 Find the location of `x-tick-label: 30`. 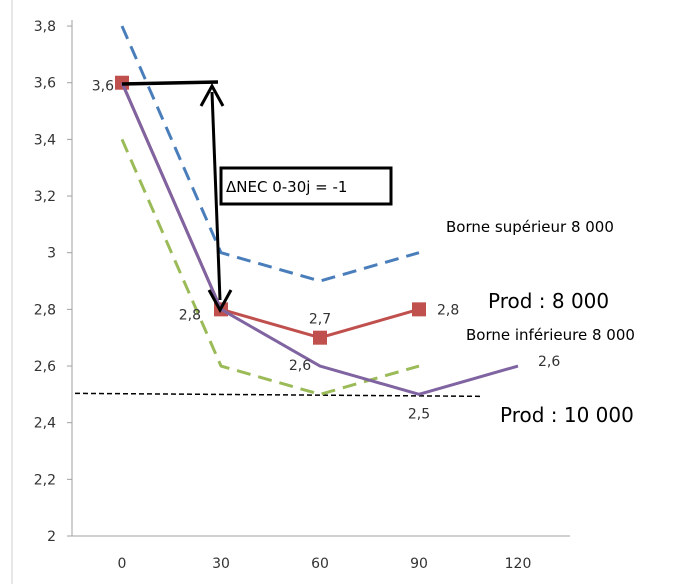

x-tick-label: 30 is located at coordinates (221, 564).